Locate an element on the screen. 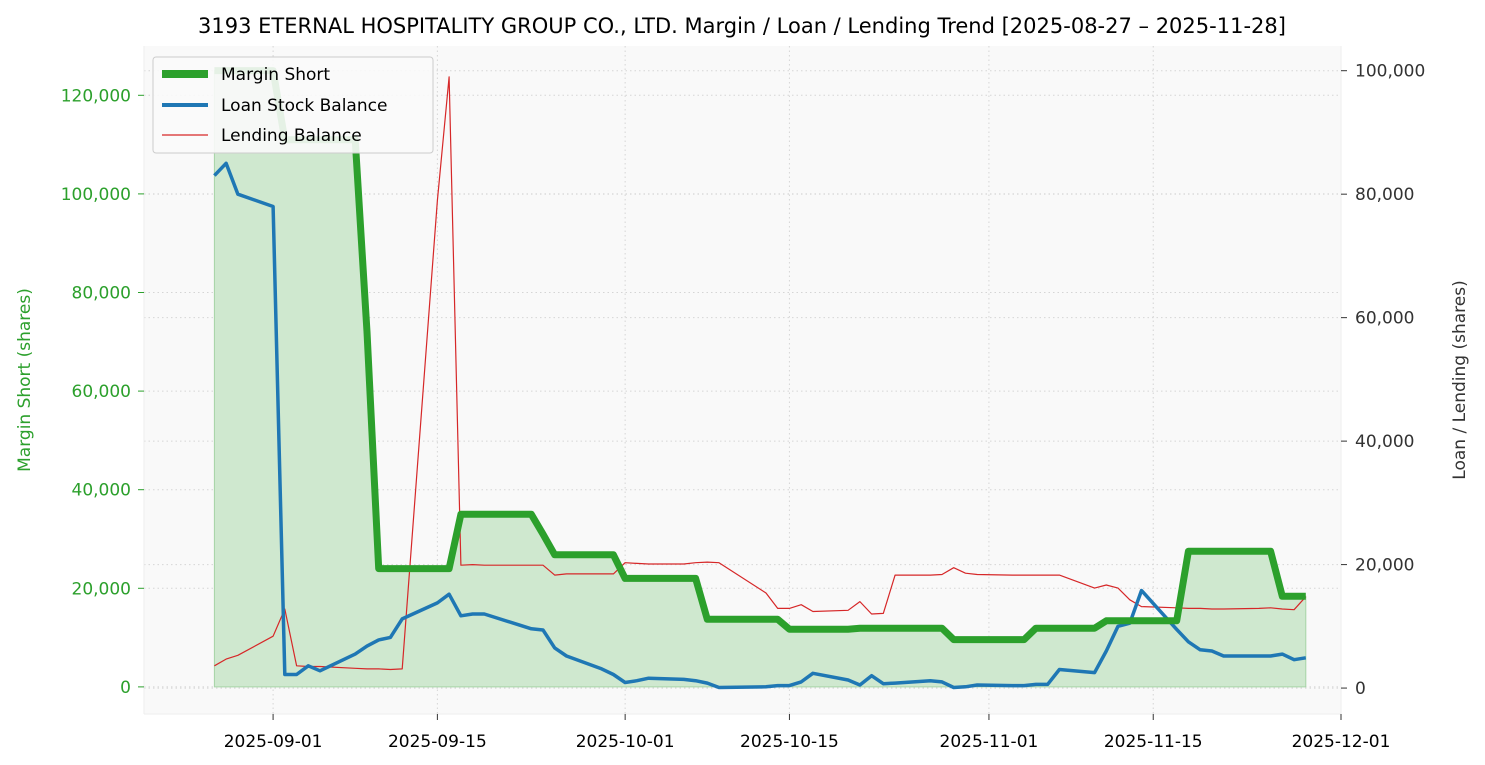  legend-label-margin-short: Margin Short is located at coordinates (275, 75).